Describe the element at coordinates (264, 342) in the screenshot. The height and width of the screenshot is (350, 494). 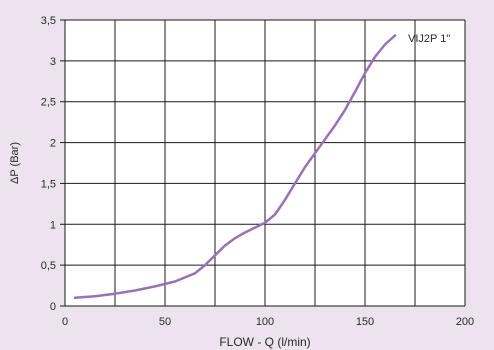
I see `x-axis-title: FLOW - Q (l/min)` at that location.